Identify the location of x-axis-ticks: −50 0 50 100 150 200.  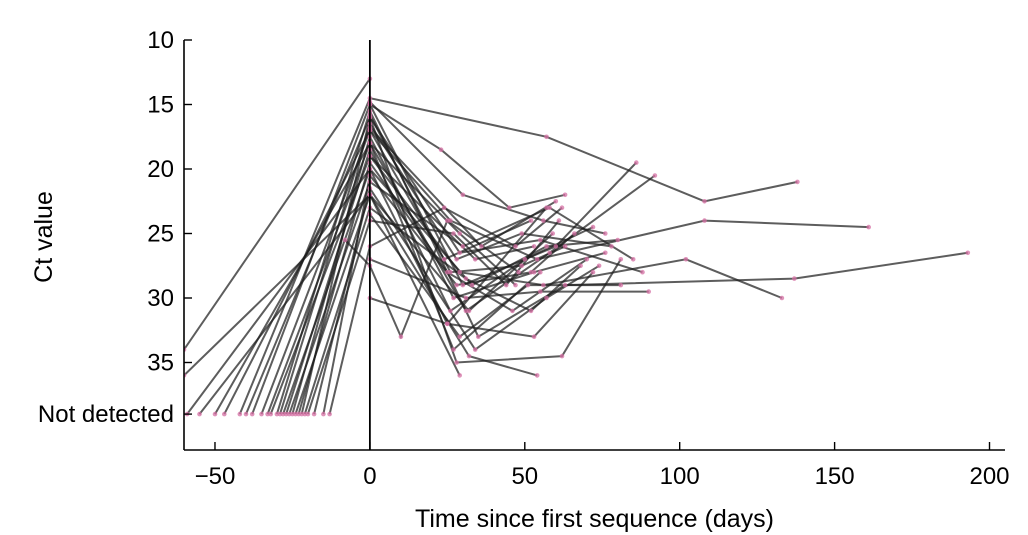
(602, 466).